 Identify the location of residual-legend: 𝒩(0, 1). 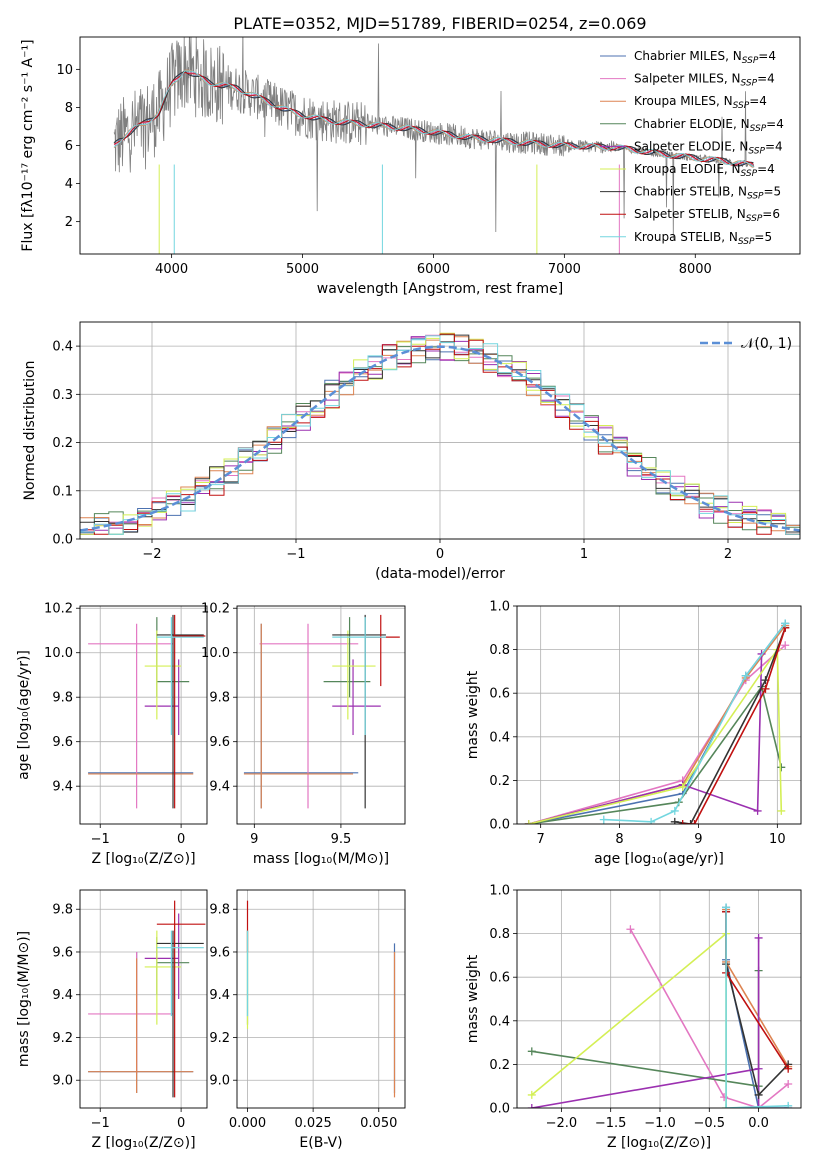
(746, 344).